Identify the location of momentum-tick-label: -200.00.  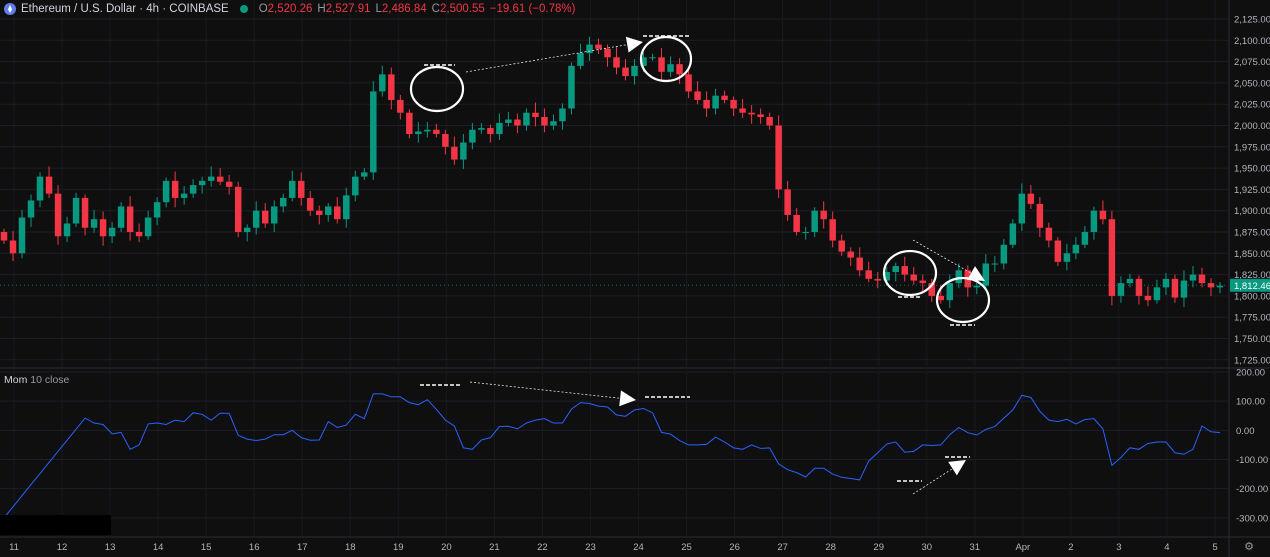
(1252, 489).